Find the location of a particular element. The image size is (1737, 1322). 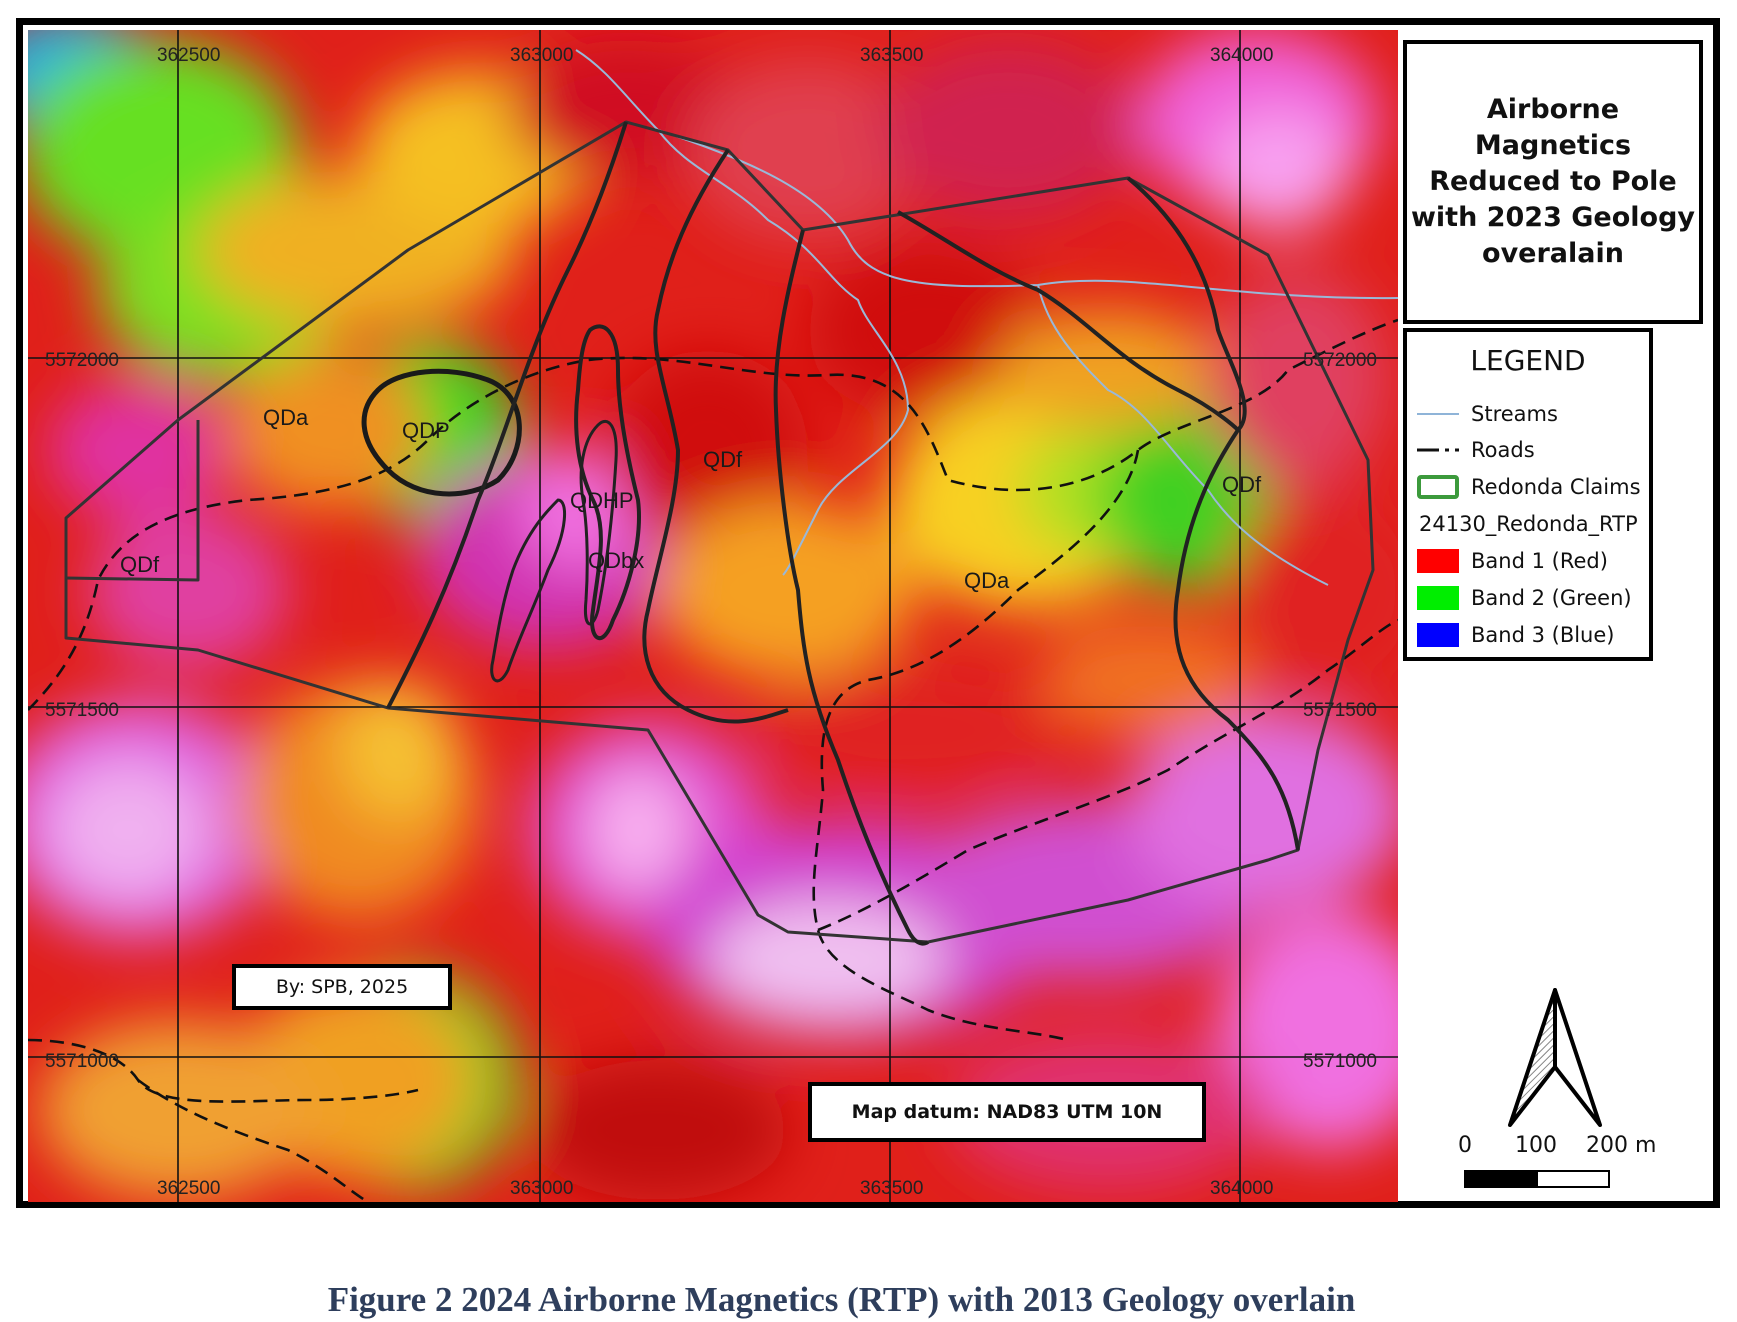

x-tick-bottom-3: 363500 is located at coordinates (892, 1188).